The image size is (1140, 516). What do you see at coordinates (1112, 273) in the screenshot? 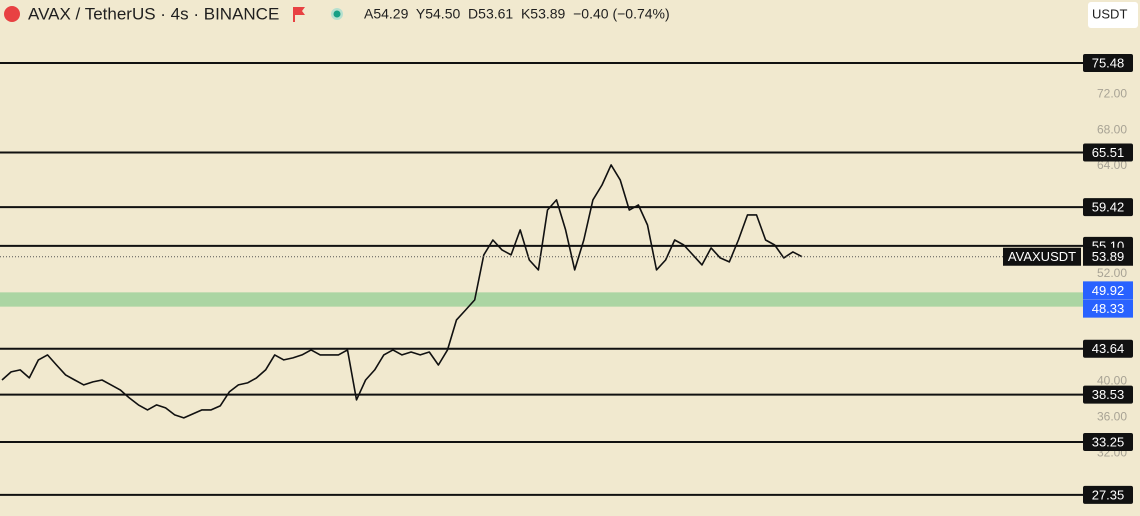
I see `y-tick-label: 52.00` at bounding box center [1112, 273].